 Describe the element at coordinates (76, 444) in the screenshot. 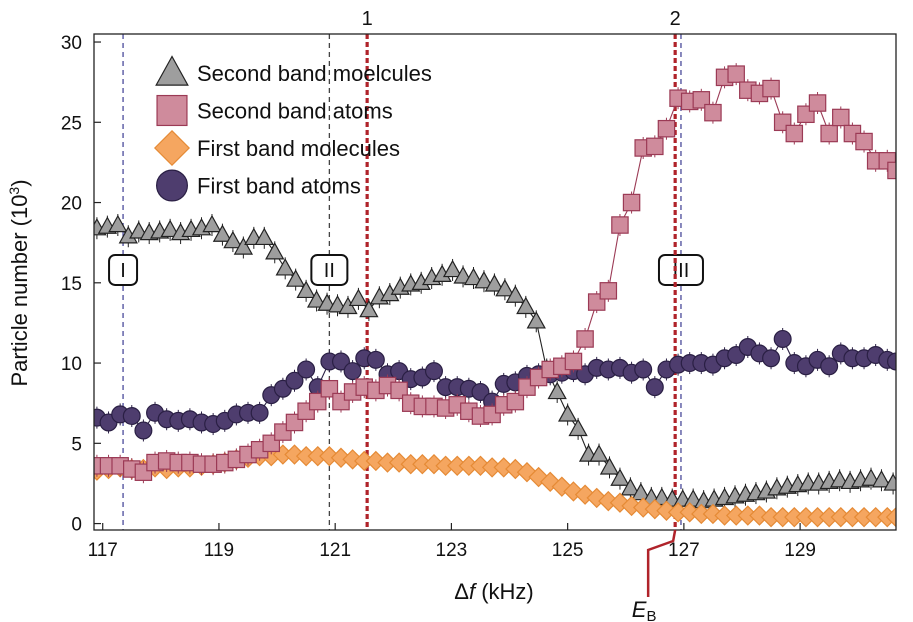

I see `y-tick-label: 5` at that location.